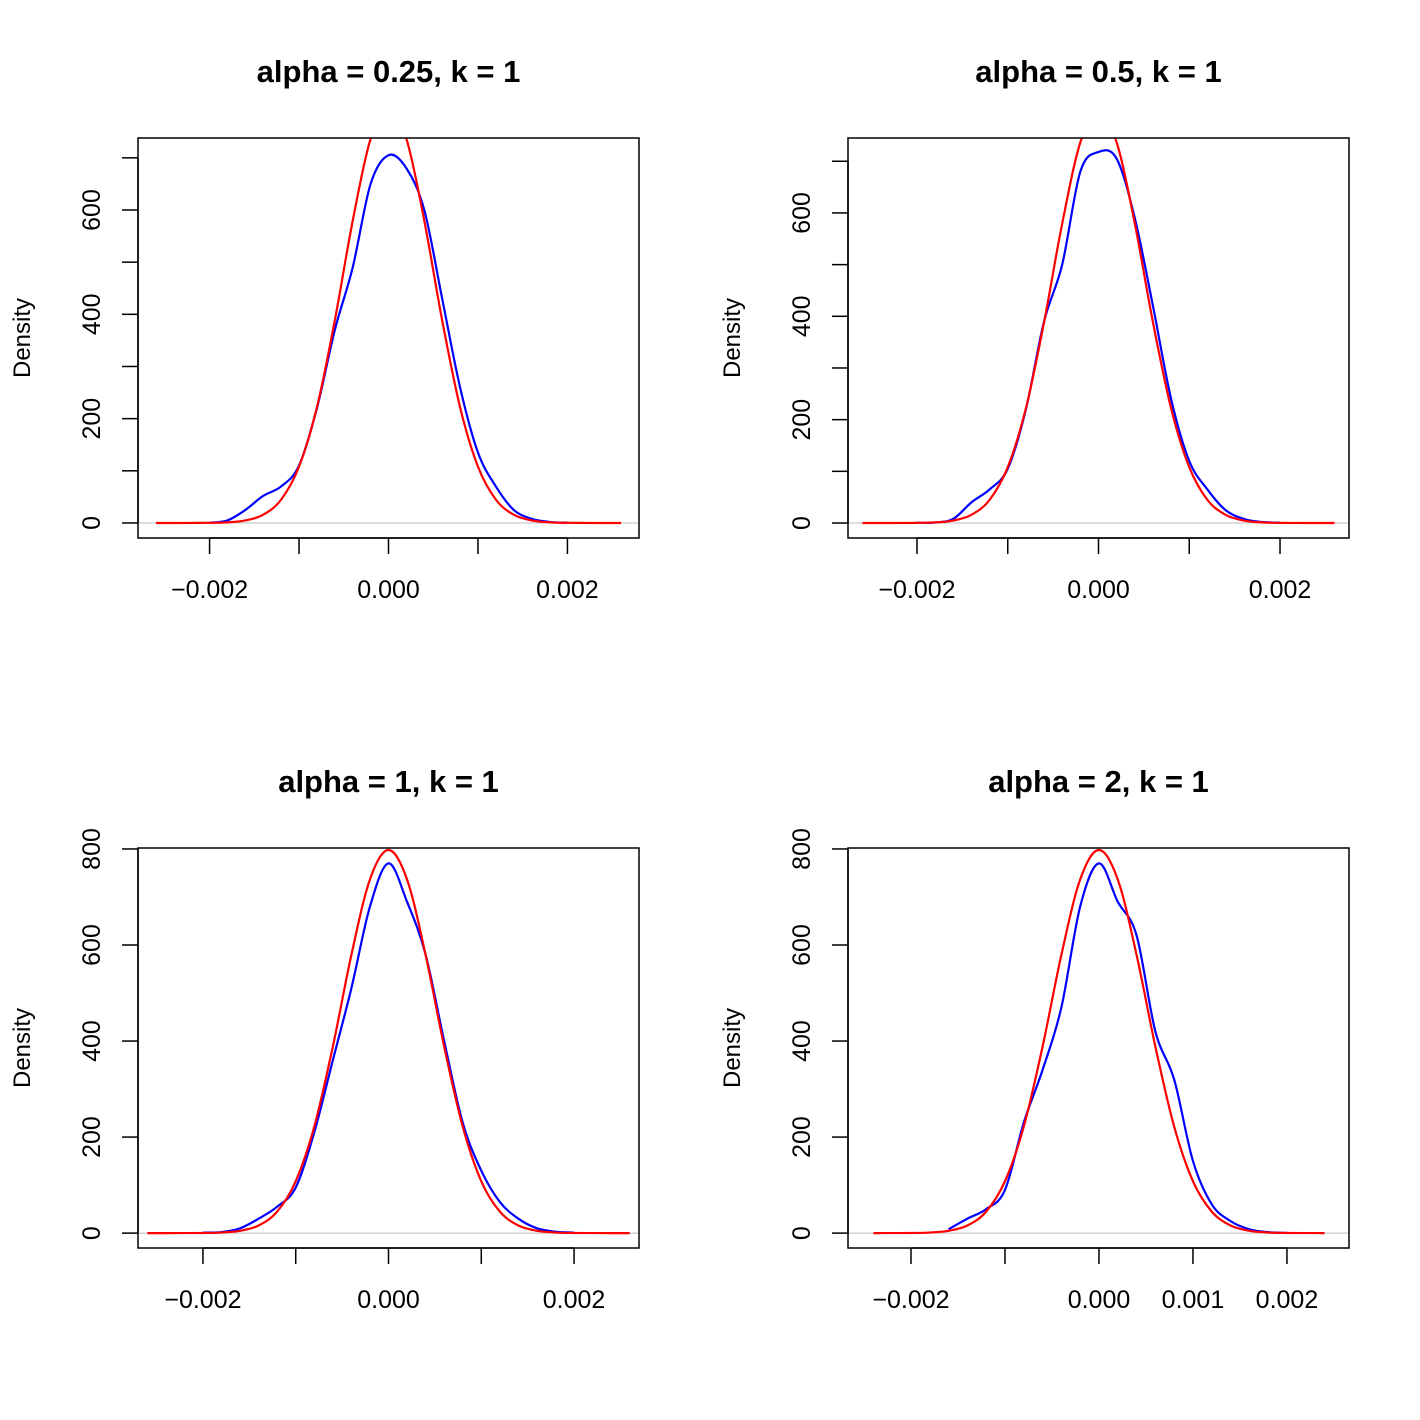  What do you see at coordinates (1098, 781) in the screenshot?
I see `chart-title: alpha = 2, k = 1` at bounding box center [1098, 781].